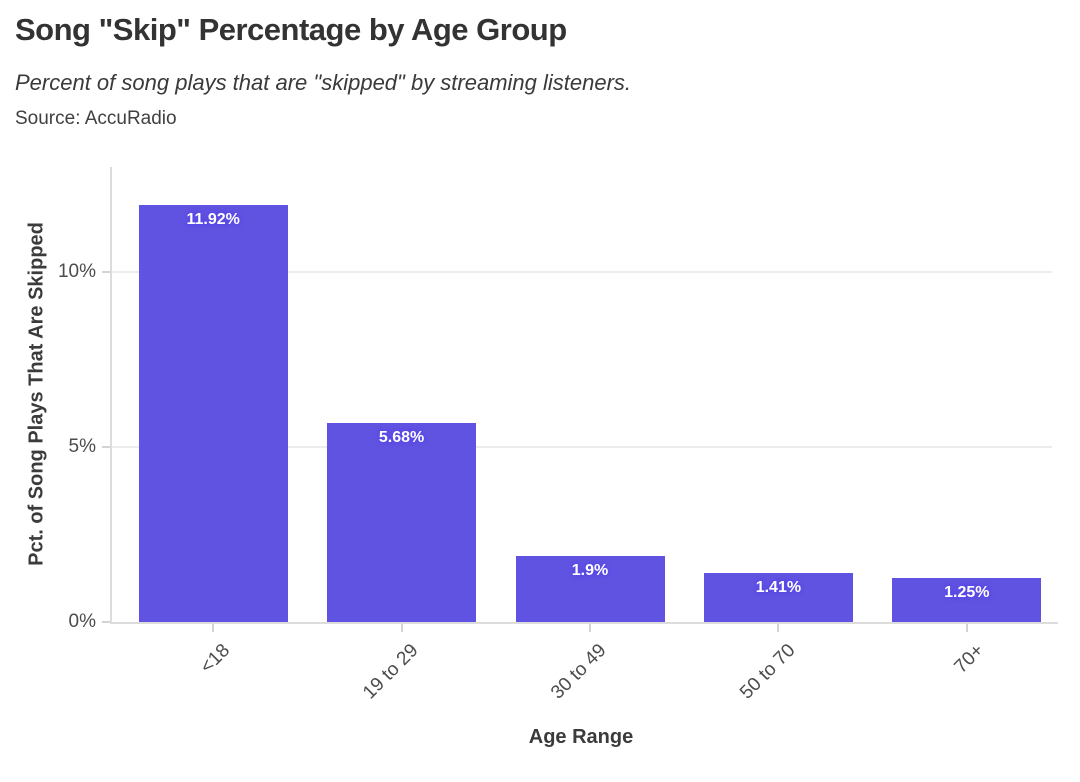 This screenshot has height=782, width=1080. What do you see at coordinates (215, 659) in the screenshot?
I see `x-tick-label-text: <18` at bounding box center [215, 659].